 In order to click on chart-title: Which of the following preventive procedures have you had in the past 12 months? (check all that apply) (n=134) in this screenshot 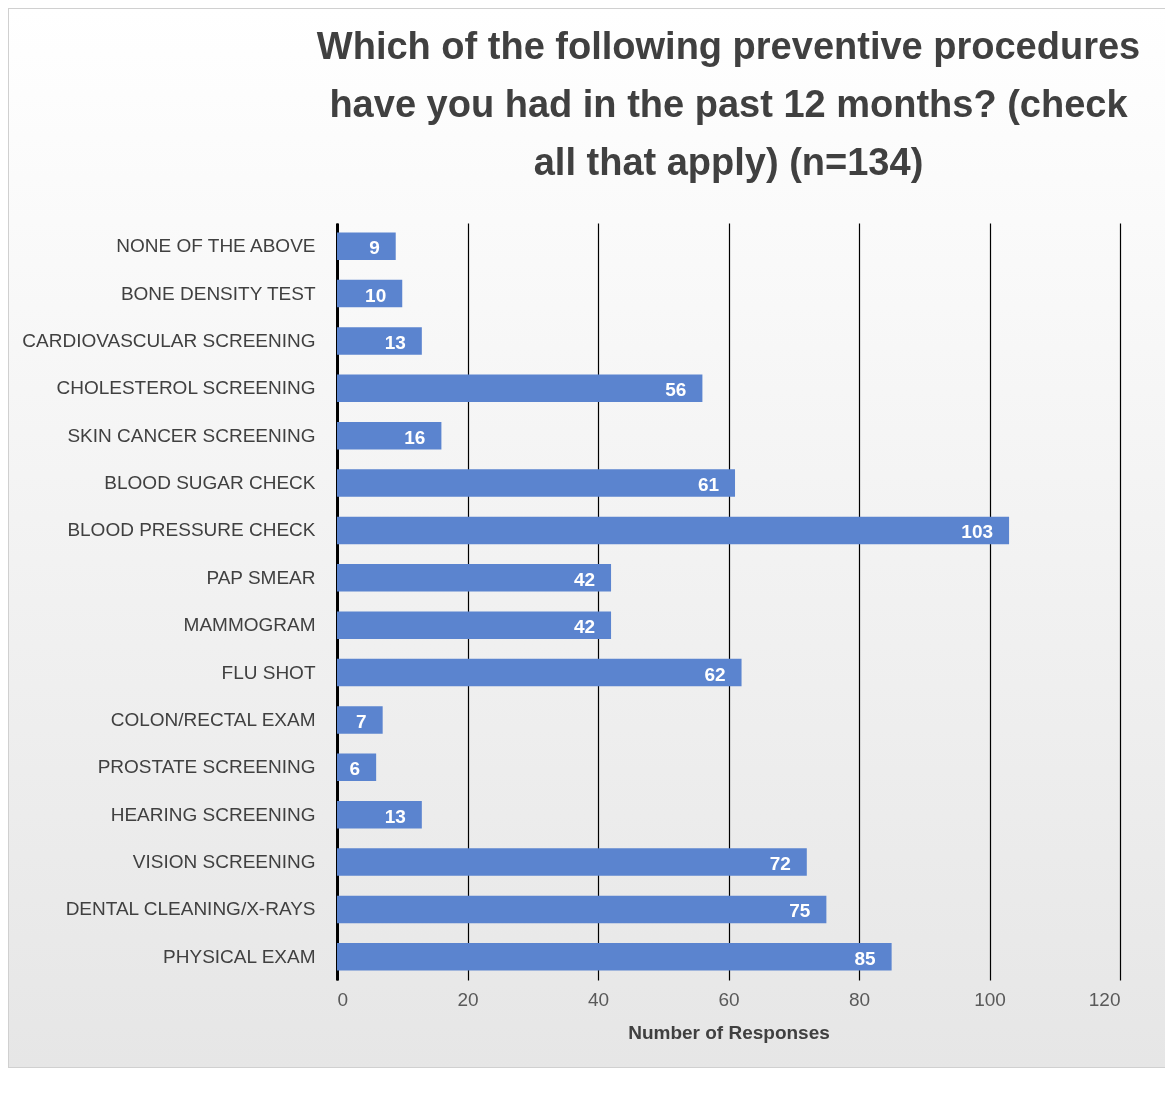, I will do `click(728, 104)`.